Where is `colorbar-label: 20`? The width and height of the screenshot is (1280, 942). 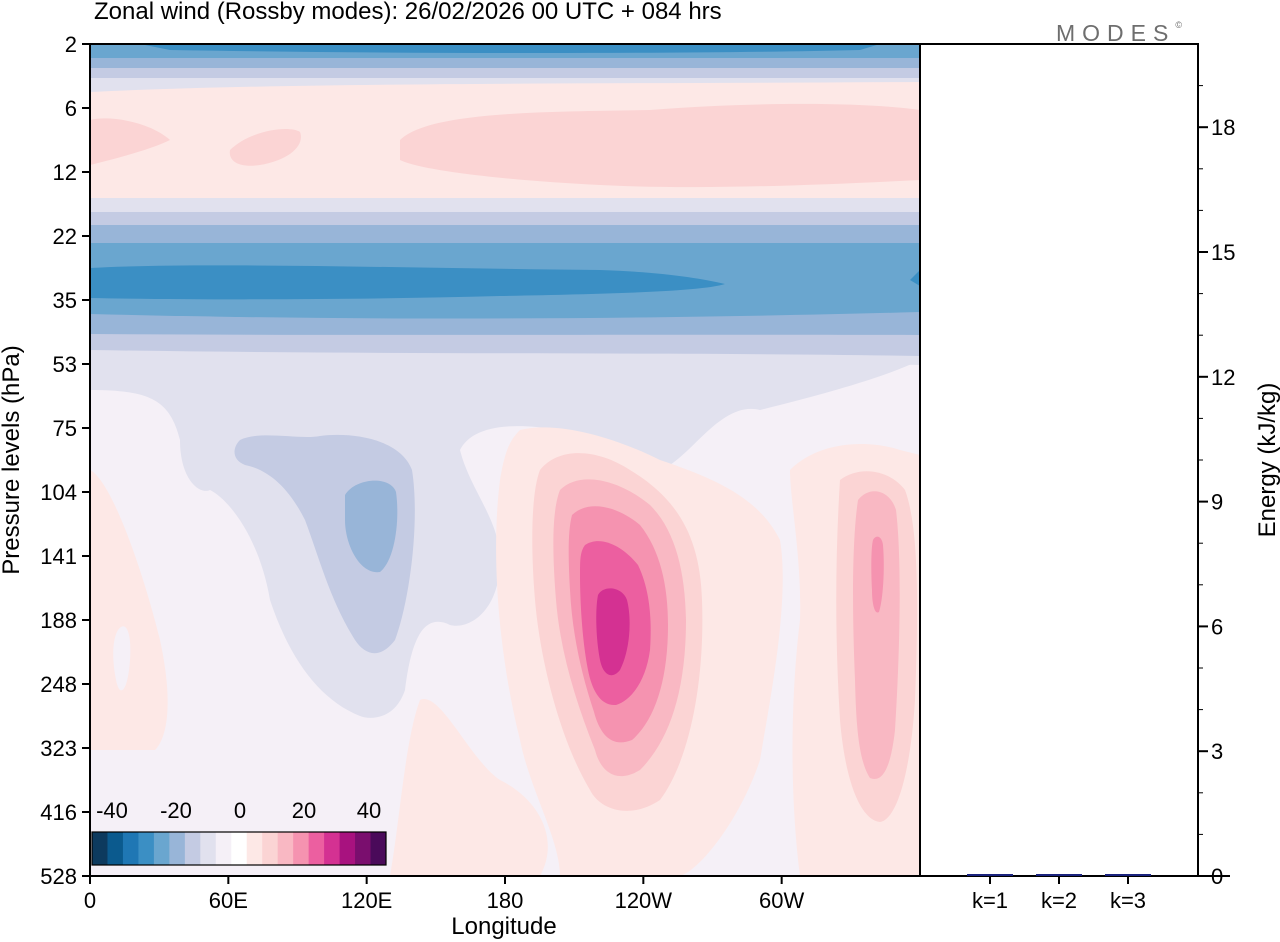
colorbar-label: 20 is located at coordinates (304, 810).